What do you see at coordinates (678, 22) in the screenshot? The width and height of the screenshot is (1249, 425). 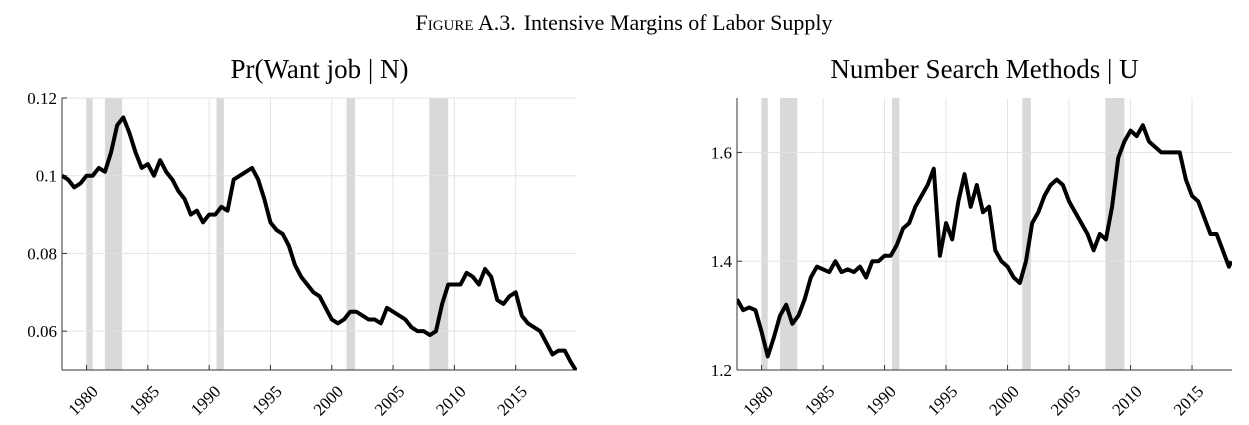 I see `figure-title: Intensive Margins of Labor Supply` at bounding box center [678, 22].